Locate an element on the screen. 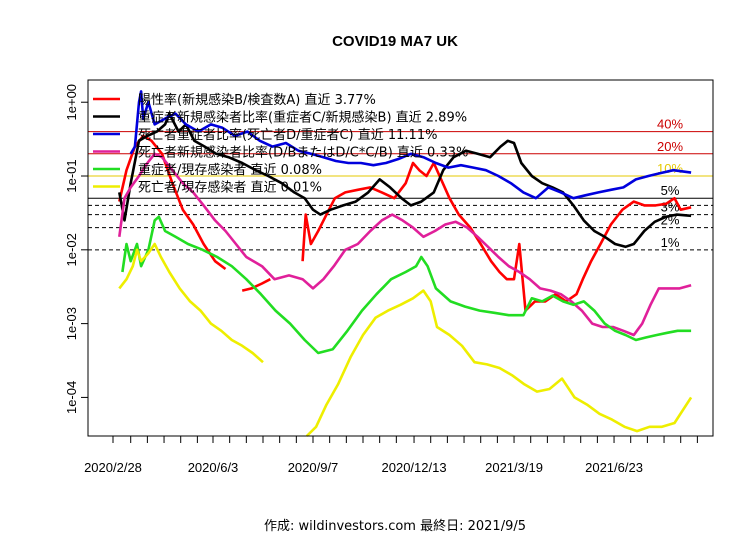  y-tick-label: 1e-02 is located at coordinates (71, 249).